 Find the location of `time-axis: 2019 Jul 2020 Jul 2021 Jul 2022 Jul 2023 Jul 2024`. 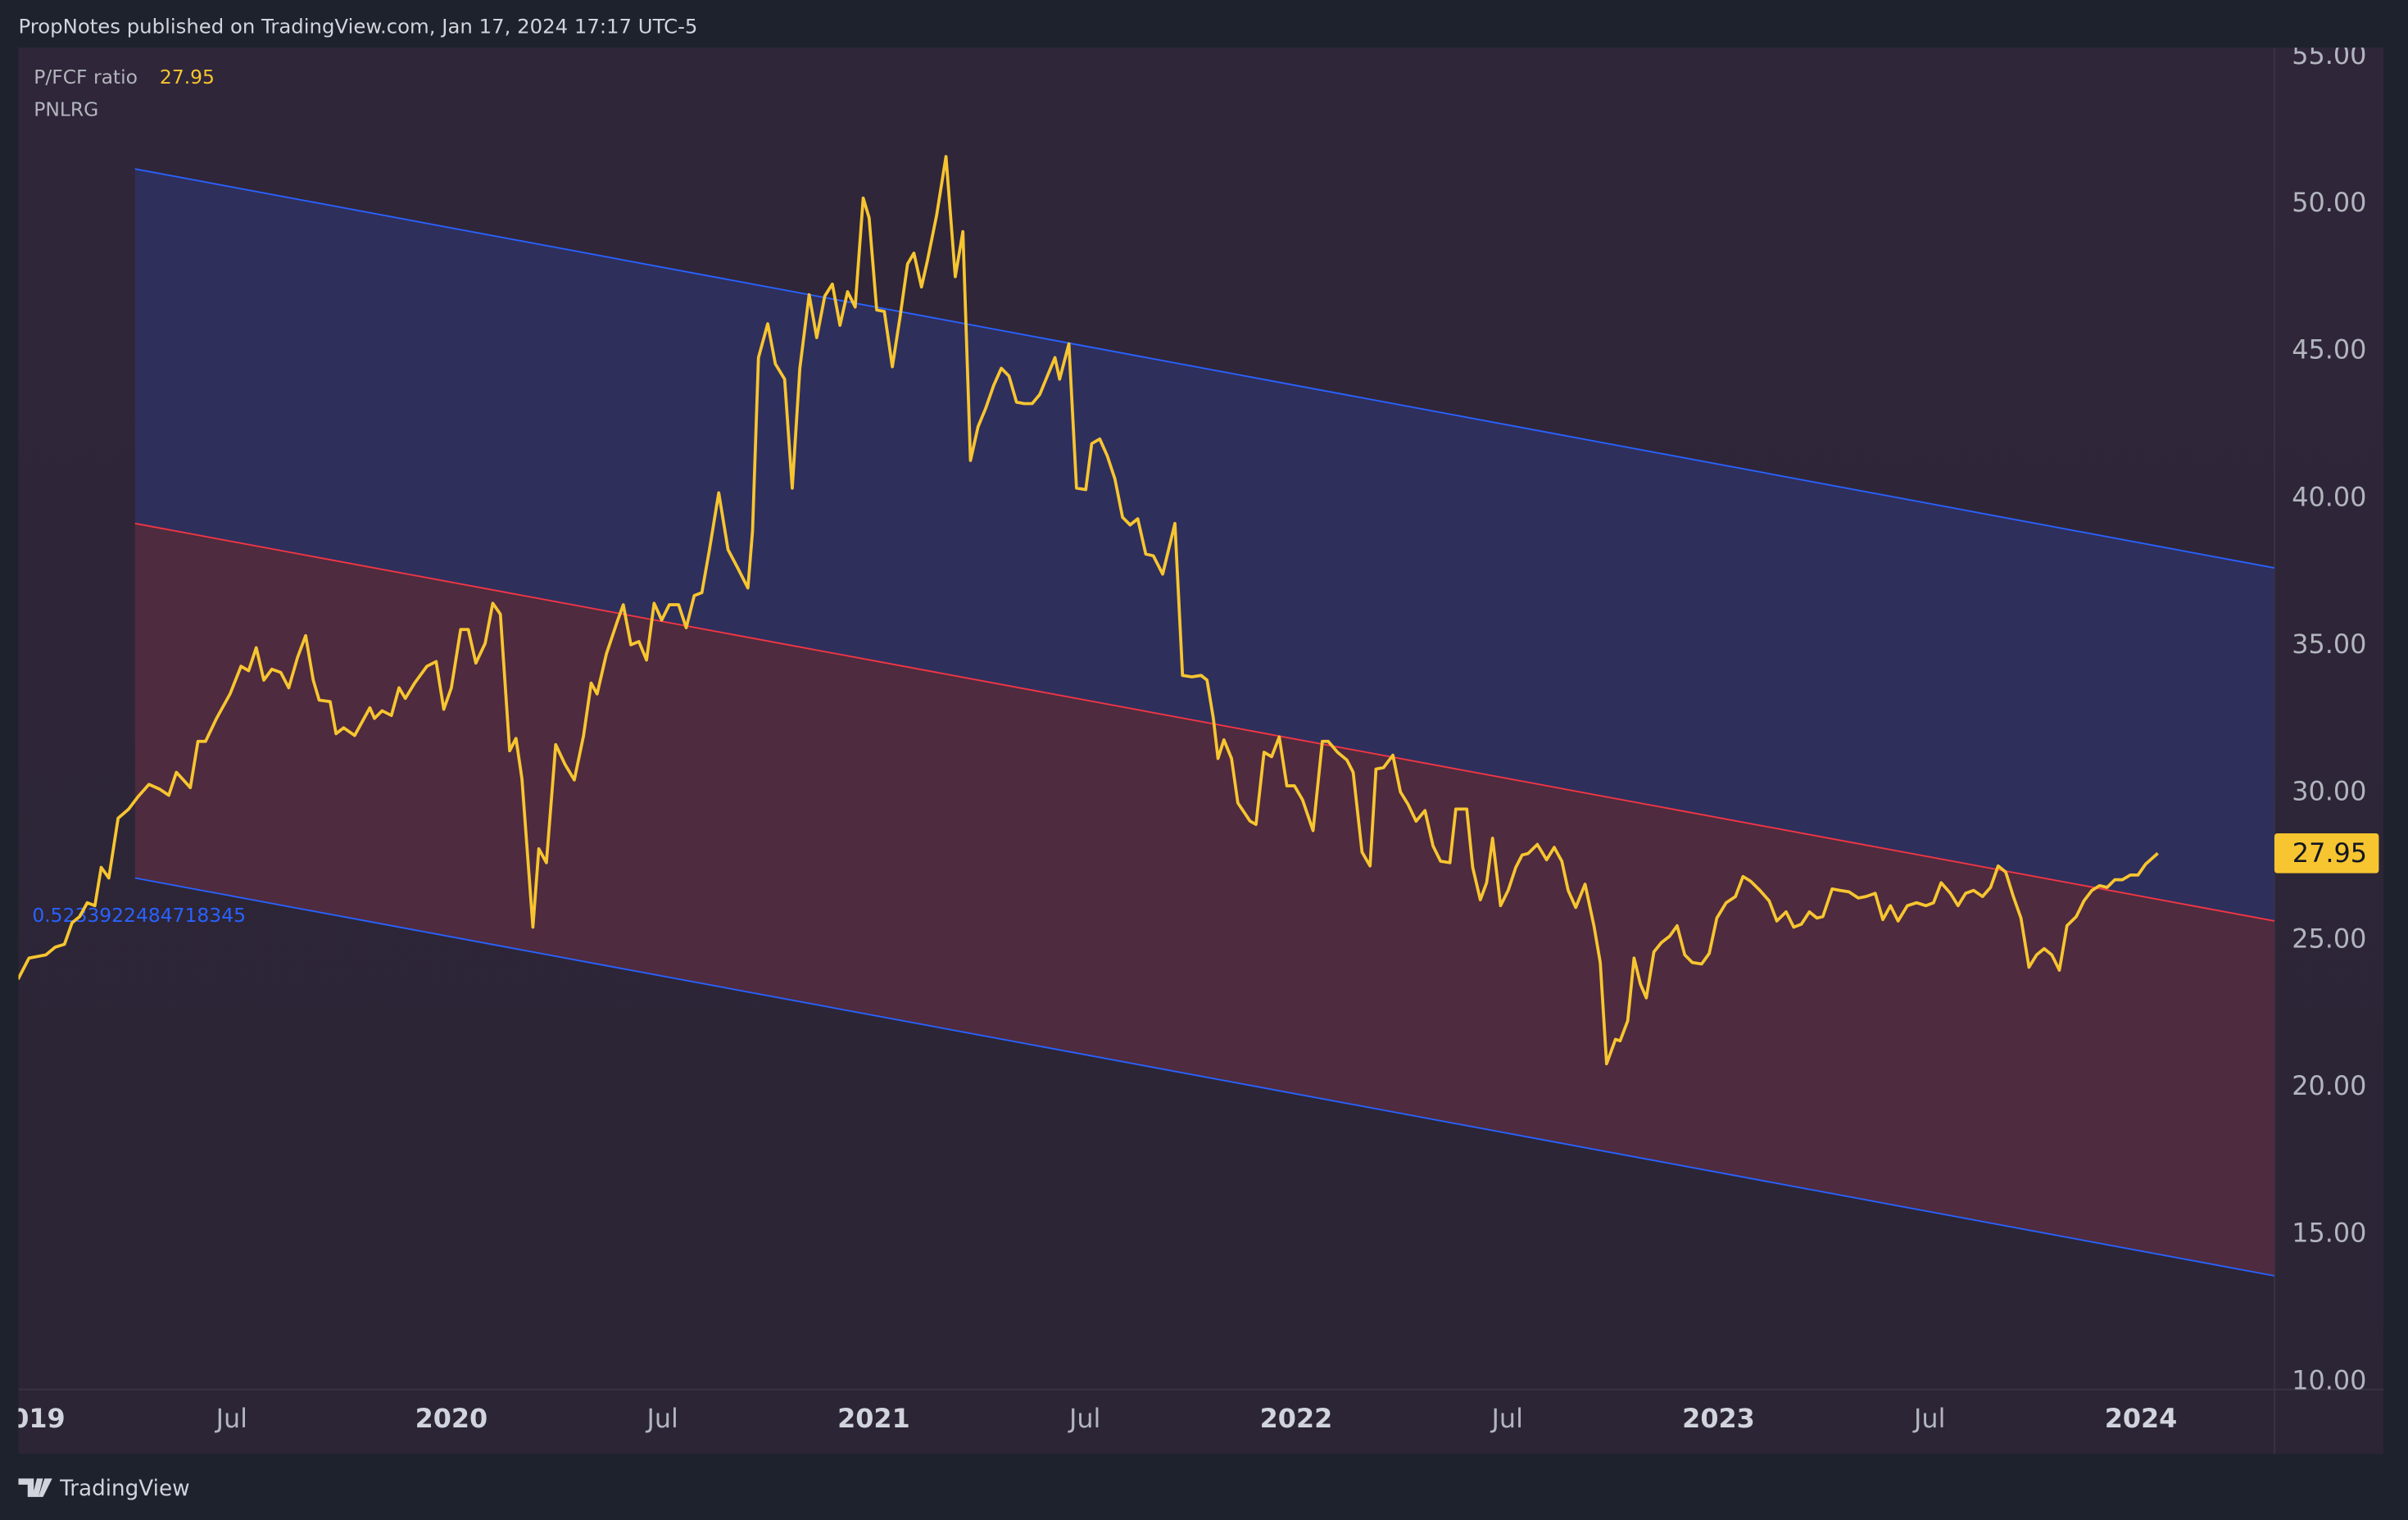

time-axis: 2019 Jul 2020 Jul 2021 Jul 2022 Jul 2023 Jul 2024 is located at coordinates (1089, 1418).